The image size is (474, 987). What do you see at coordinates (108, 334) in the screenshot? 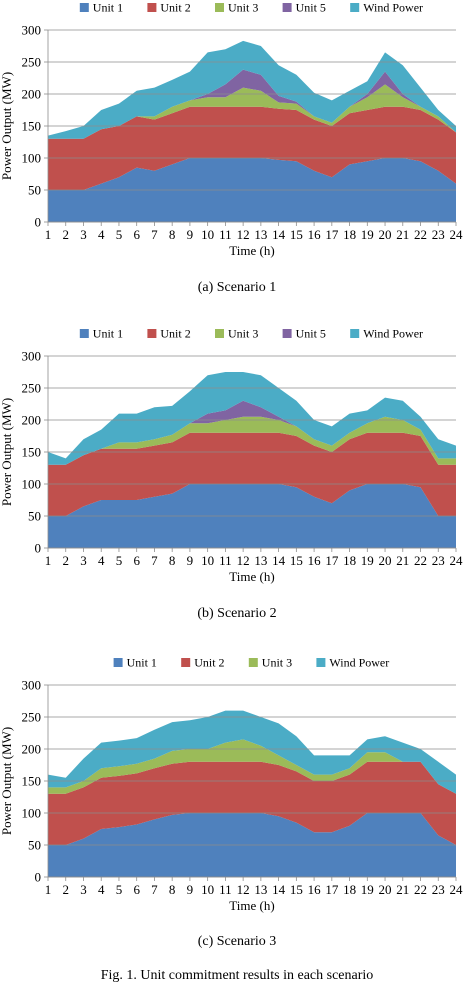
I see `legend-label-unit-1: Unit 1` at bounding box center [108, 334].